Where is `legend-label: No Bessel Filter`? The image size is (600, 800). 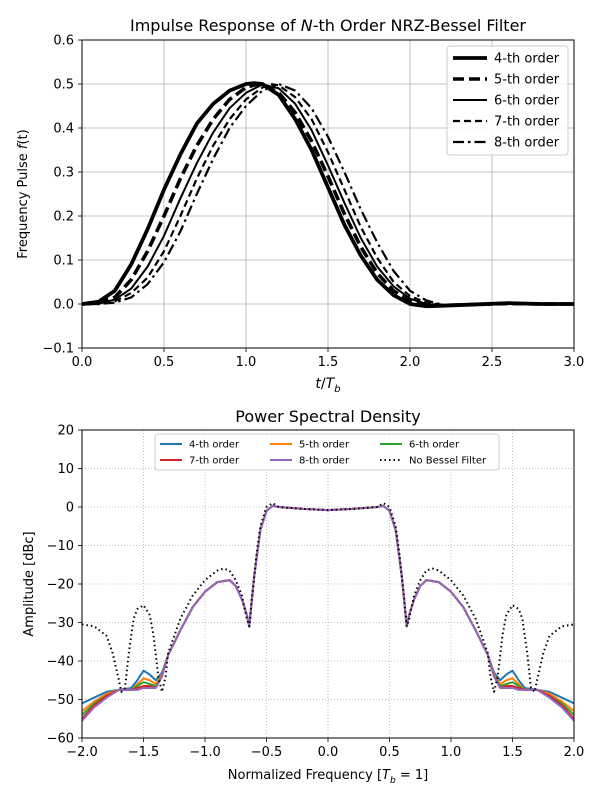 legend-label: No Bessel Filter is located at coordinates (448, 461).